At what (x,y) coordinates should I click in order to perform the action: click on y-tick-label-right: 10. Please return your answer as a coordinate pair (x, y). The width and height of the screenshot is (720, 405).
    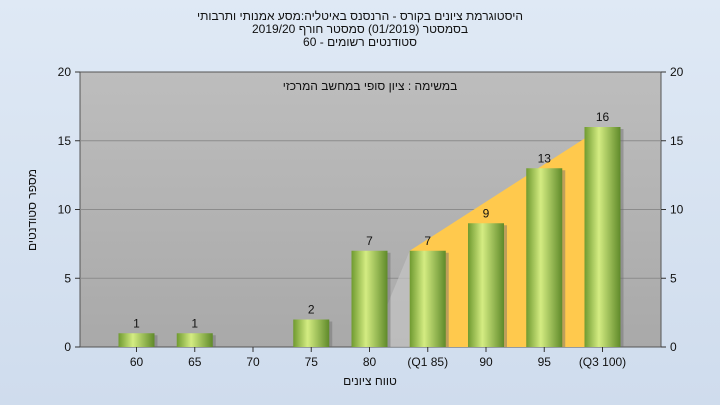
    Looking at the image, I should click on (677, 210).